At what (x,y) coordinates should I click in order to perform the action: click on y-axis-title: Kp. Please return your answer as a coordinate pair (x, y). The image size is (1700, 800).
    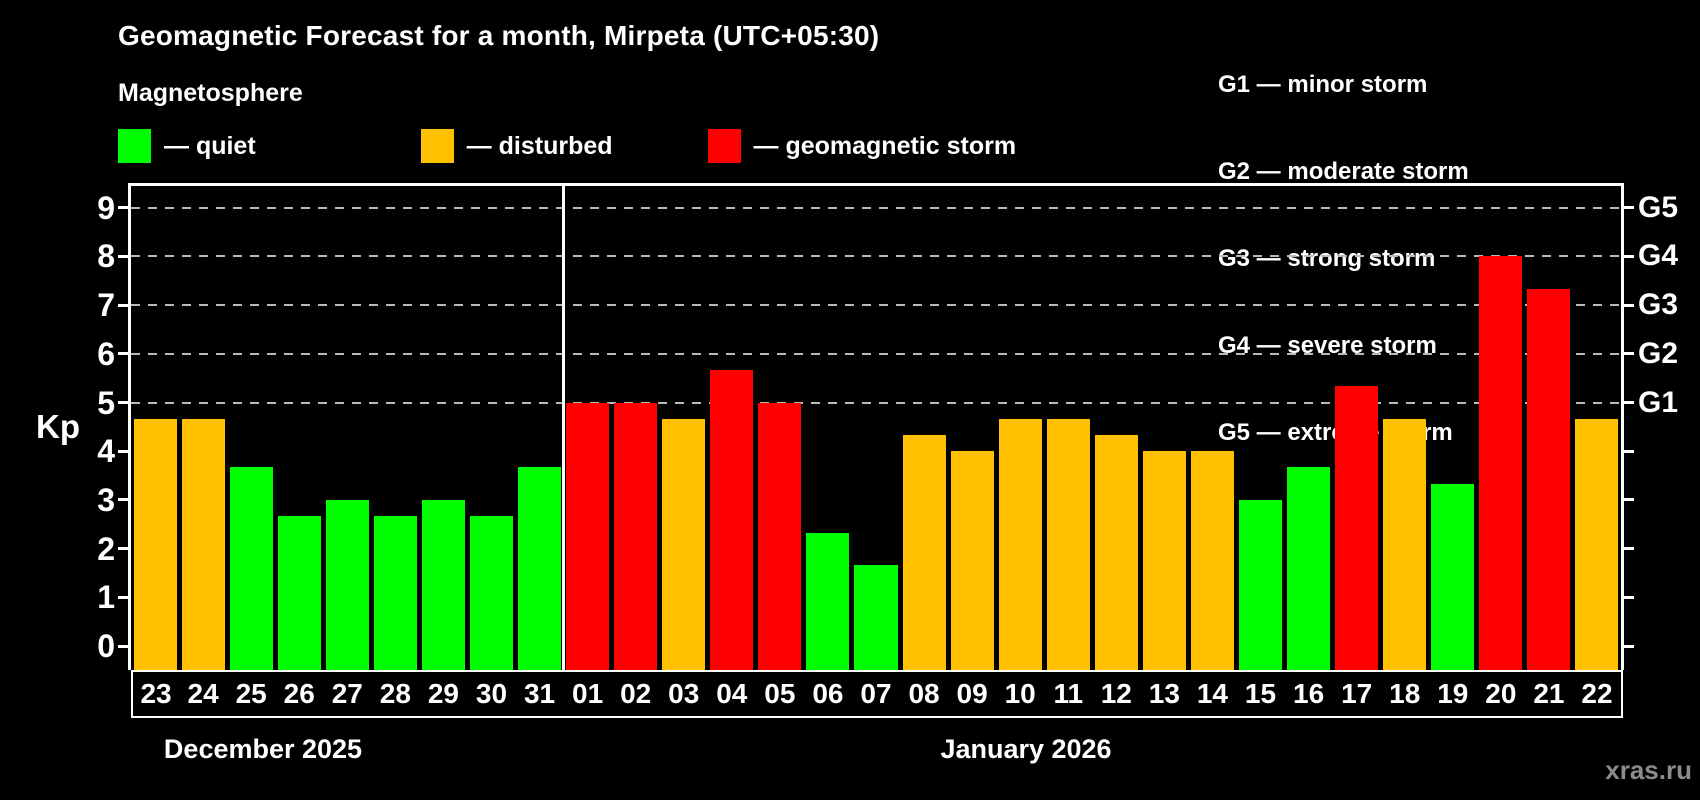
    Looking at the image, I should click on (58, 426).